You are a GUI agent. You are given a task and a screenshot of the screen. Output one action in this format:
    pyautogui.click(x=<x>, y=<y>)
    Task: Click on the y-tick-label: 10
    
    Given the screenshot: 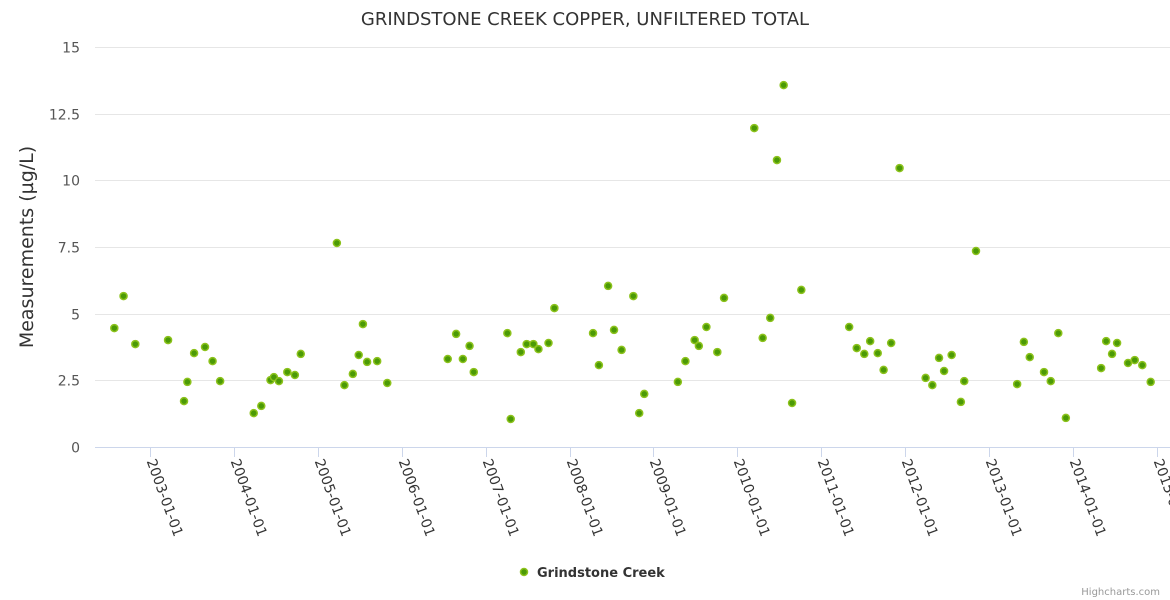 What is the action you would take?
    pyautogui.click(x=71, y=182)
    